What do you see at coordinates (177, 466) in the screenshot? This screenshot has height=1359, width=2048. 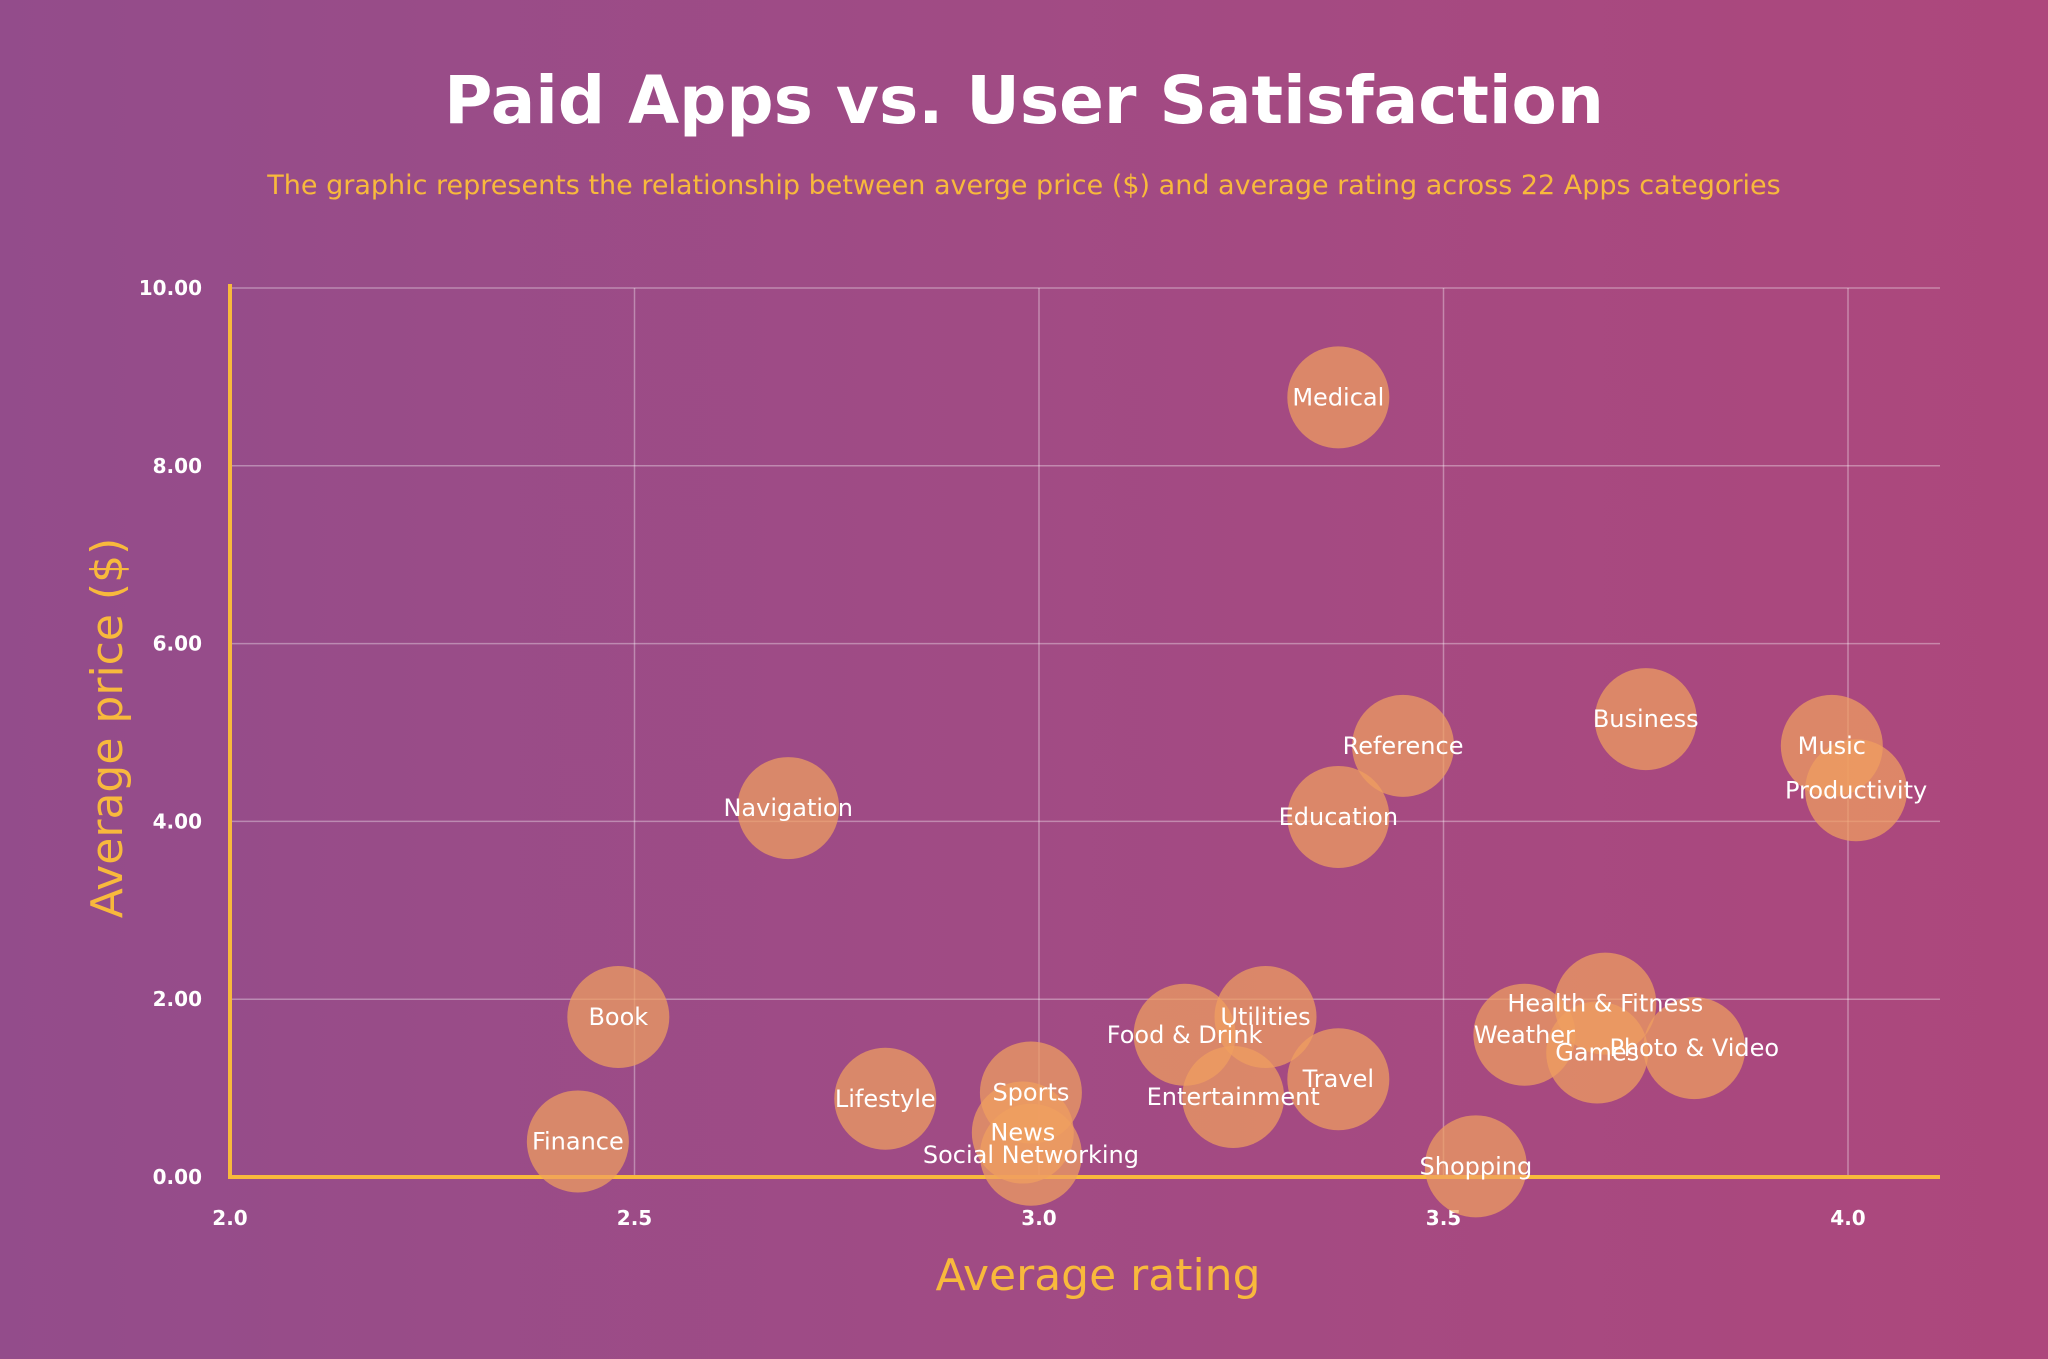 I see `y-tick-label: 8.00` at bounding box center [177, 466].